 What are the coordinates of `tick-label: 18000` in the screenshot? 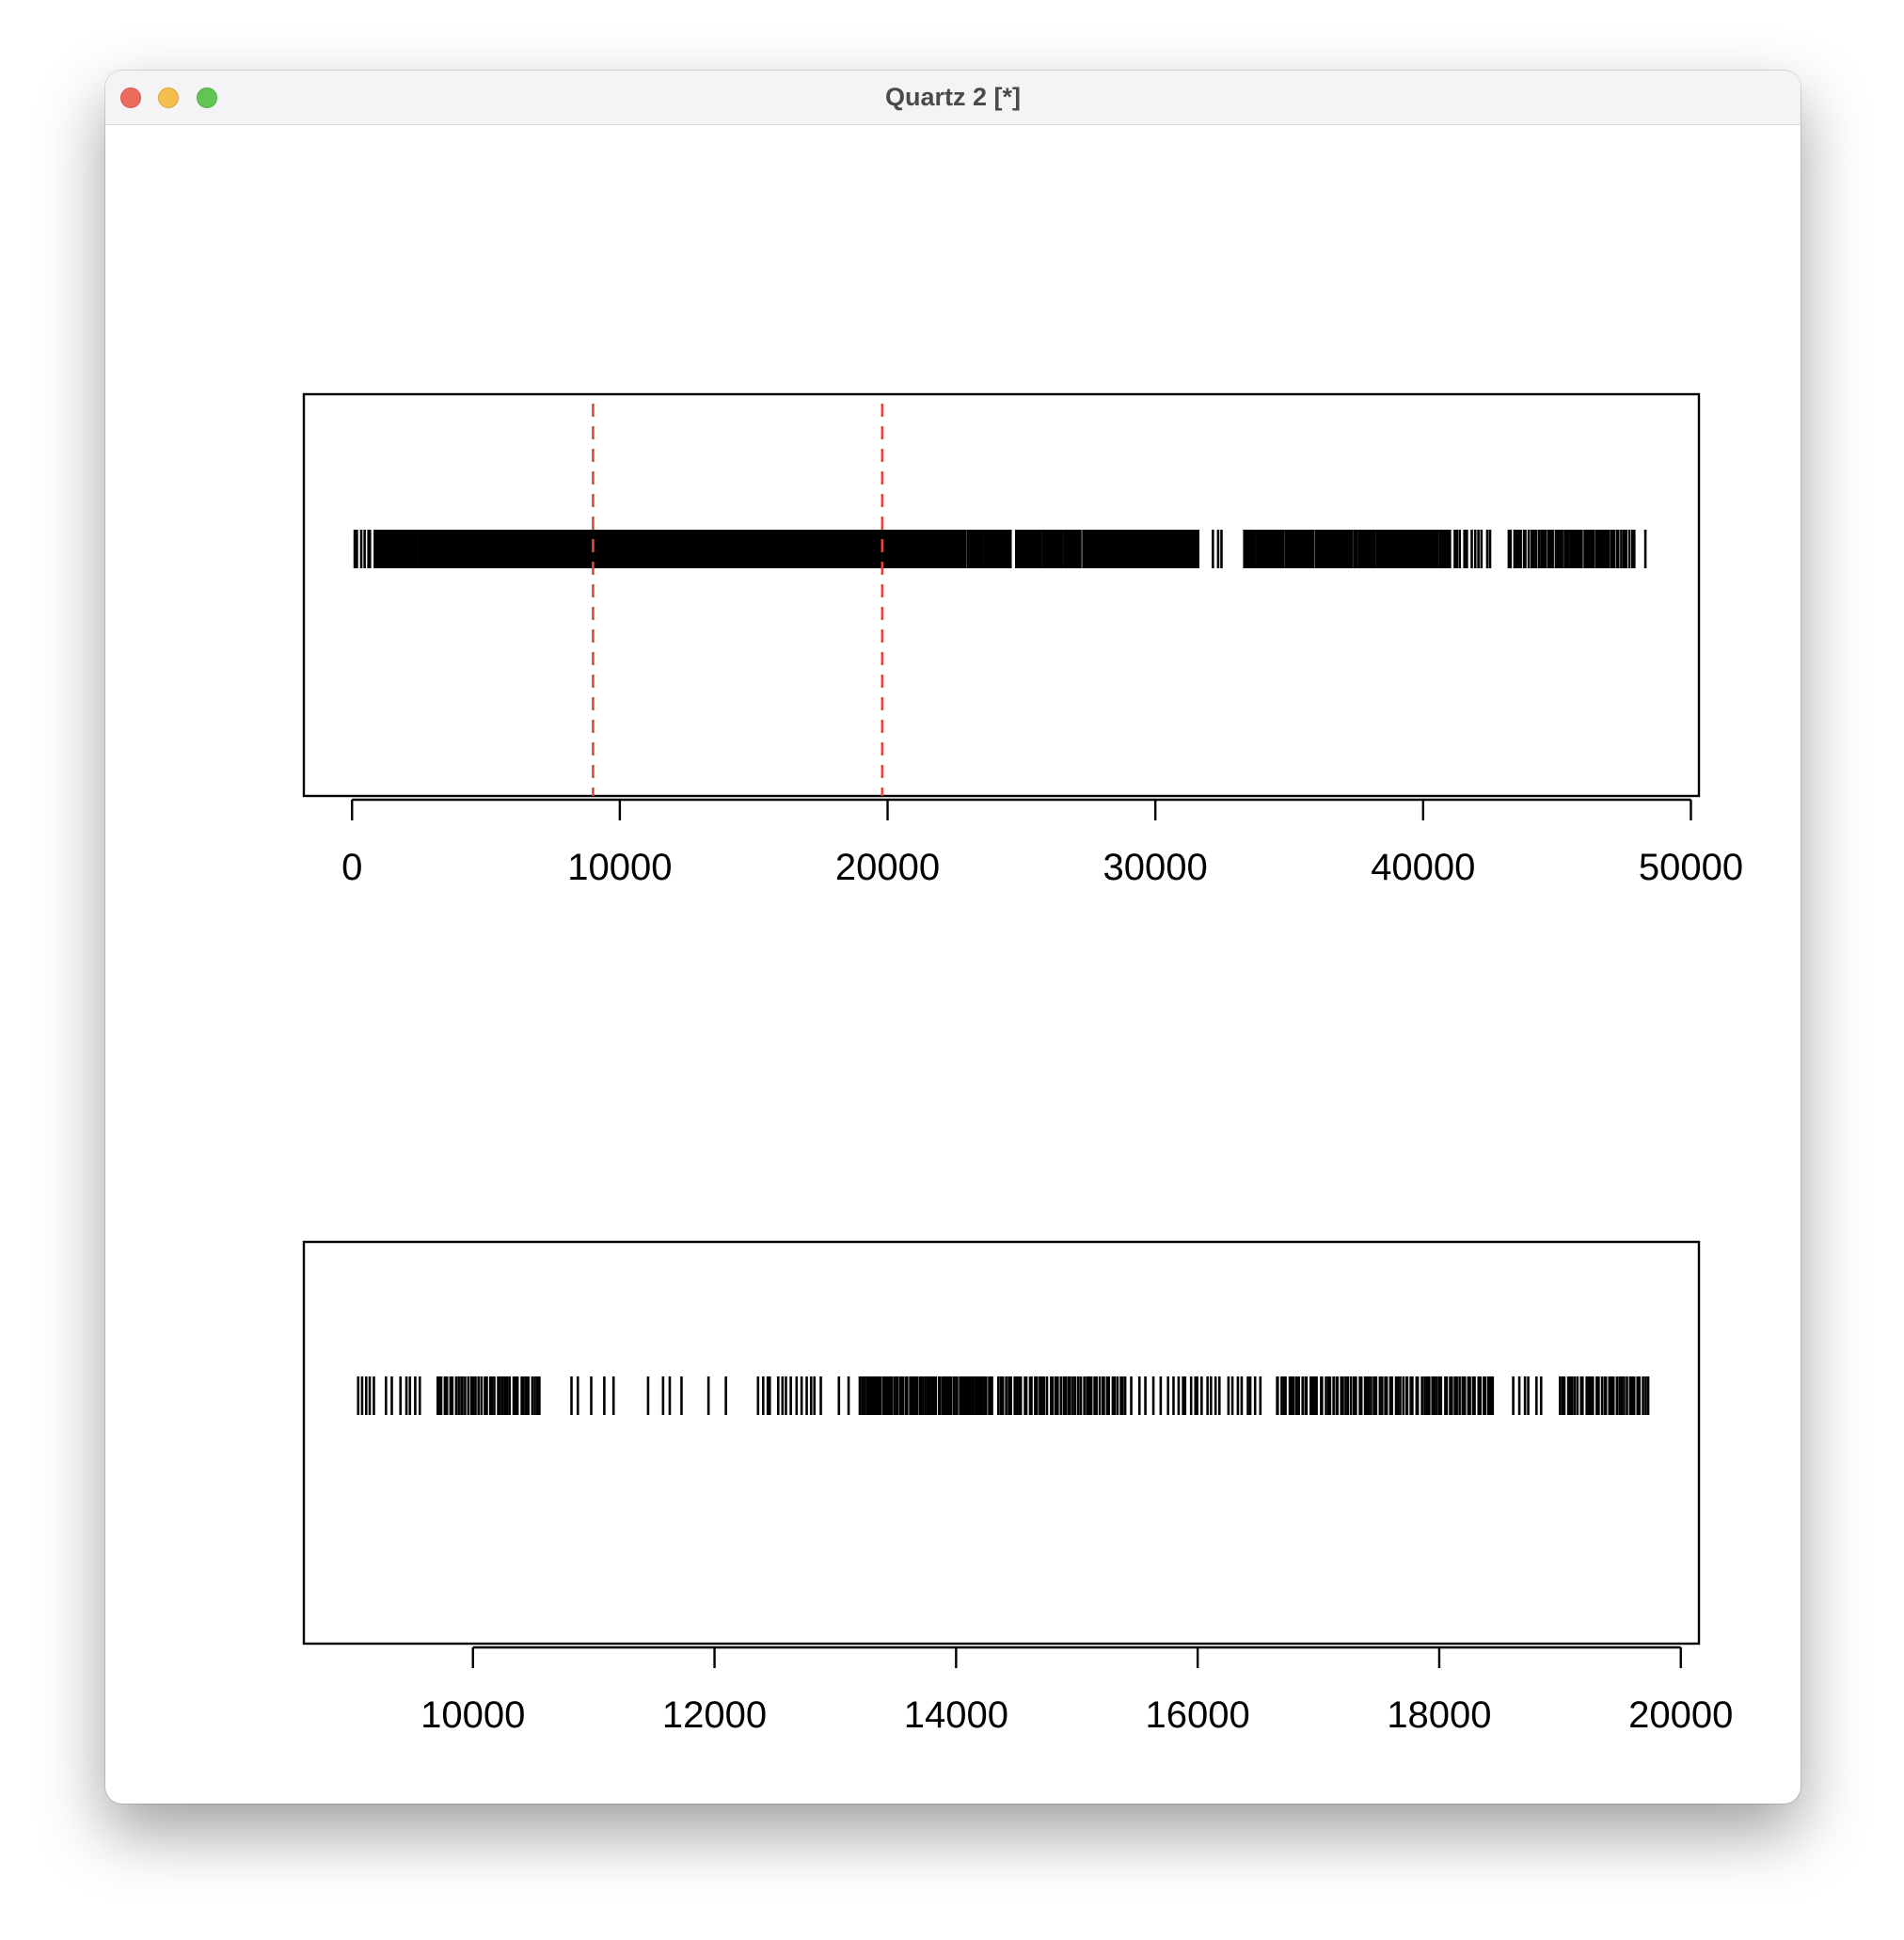 It's located at (1439, 1715).